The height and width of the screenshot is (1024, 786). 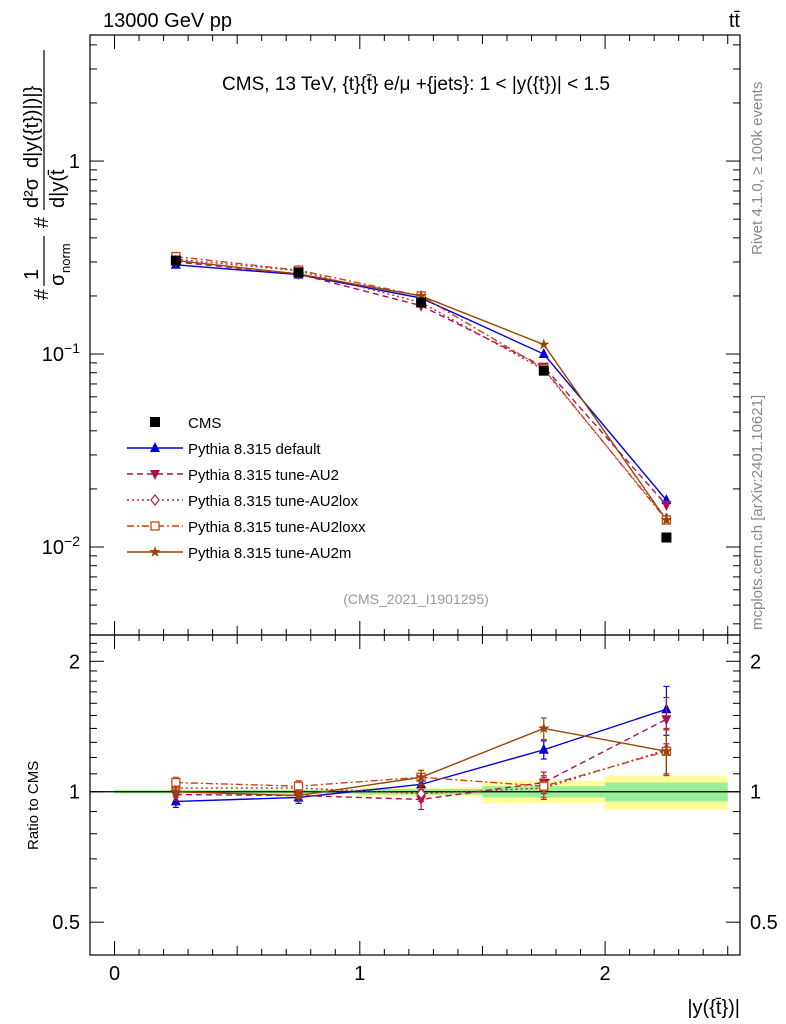 I want to click on process-label: tt̄, so click(x=735, y=21).